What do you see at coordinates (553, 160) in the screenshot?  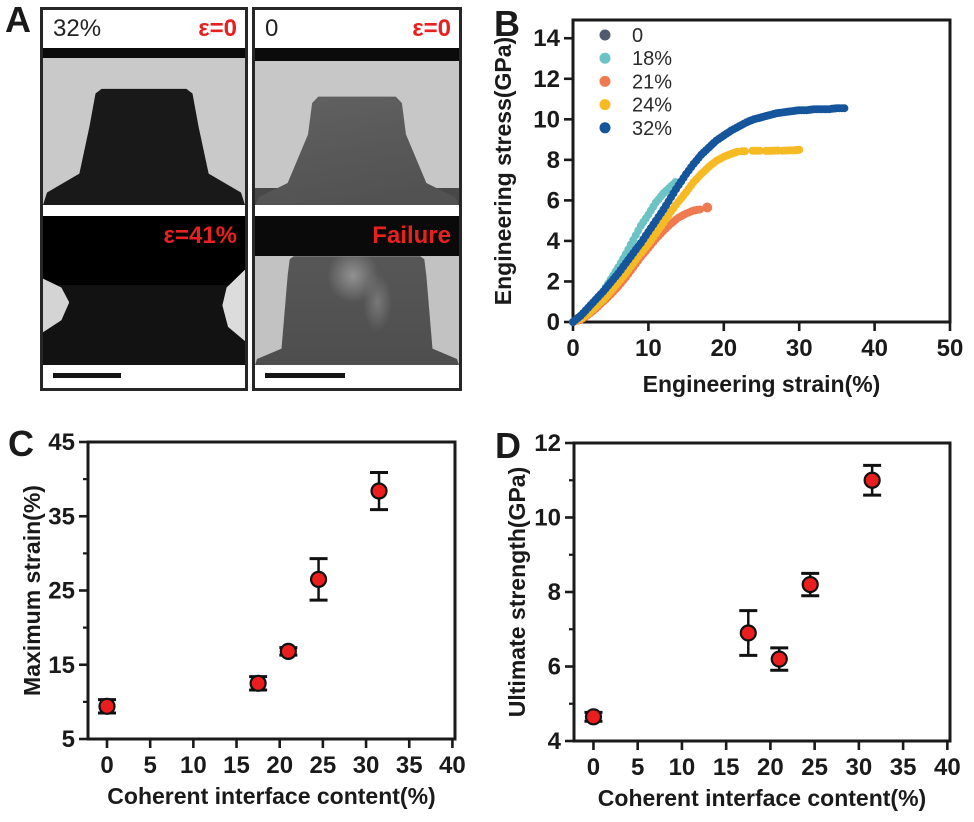 I see `chartB-ytick: 8` at bounding box center [553, 160].